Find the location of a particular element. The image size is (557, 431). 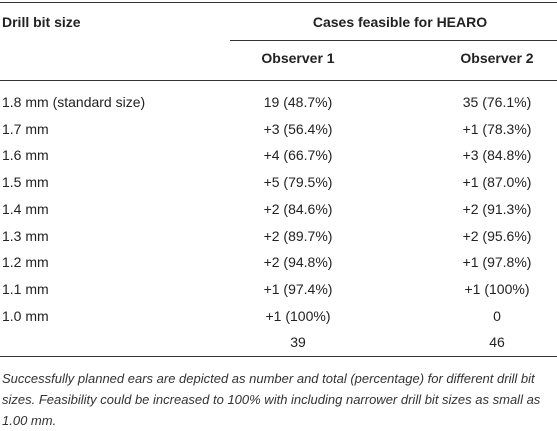

cell: +3 (84.8%) is located at coordinates (497, 155).